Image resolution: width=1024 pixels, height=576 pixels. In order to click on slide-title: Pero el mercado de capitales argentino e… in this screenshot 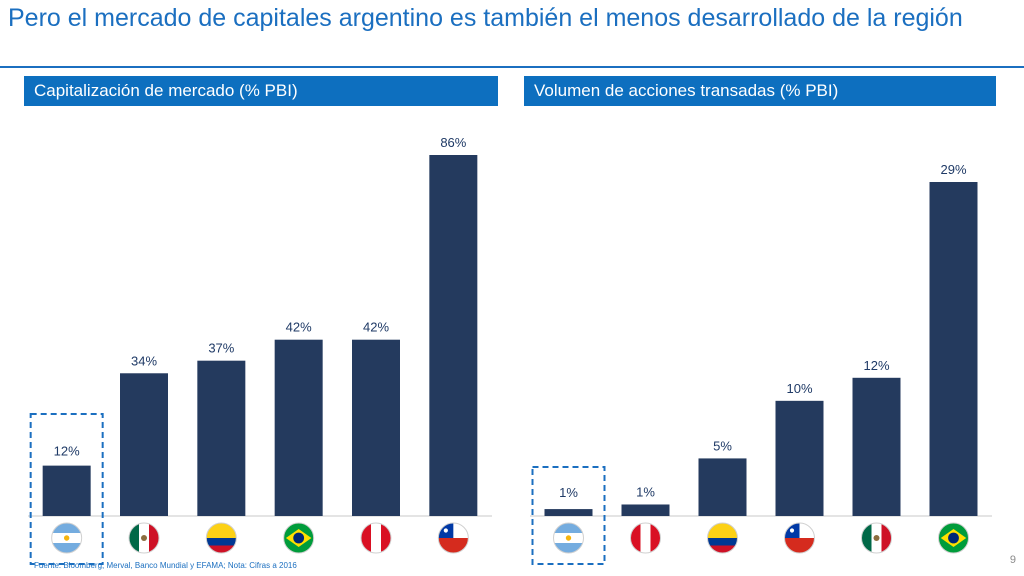, I will do `click(485, 18)`.